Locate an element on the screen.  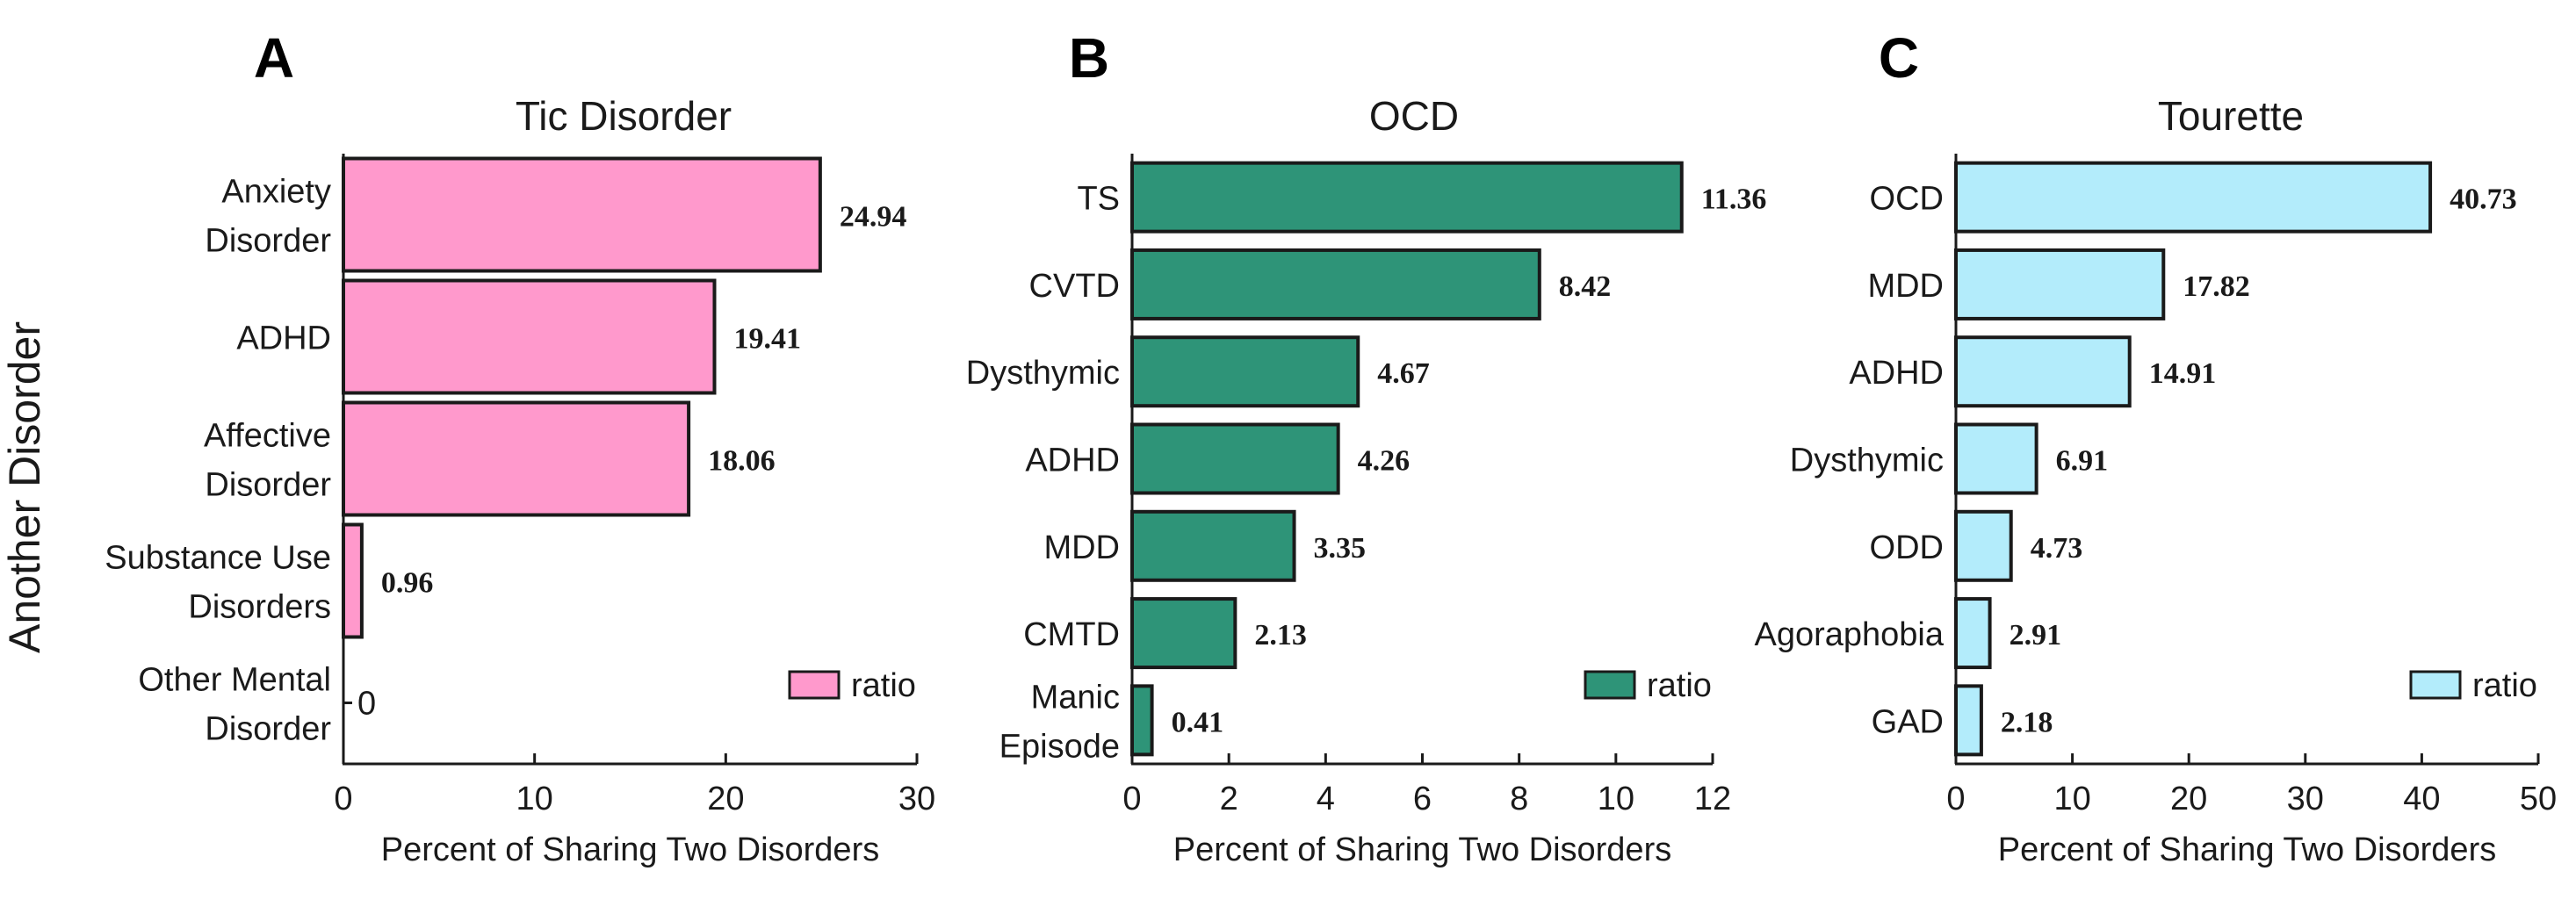
category-label: Affective Disorder is located at coordinates (267, 461).